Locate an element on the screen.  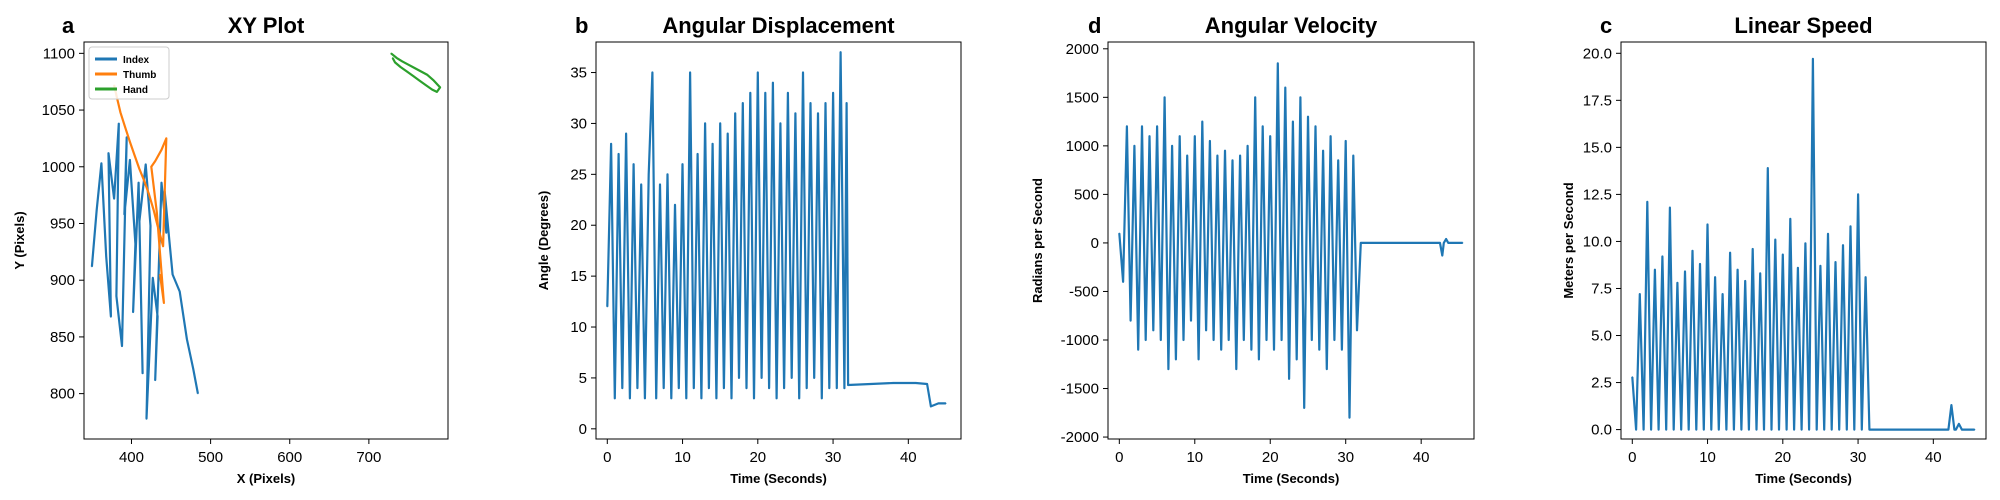
series-line-data is located at coordinates (1803, 244).